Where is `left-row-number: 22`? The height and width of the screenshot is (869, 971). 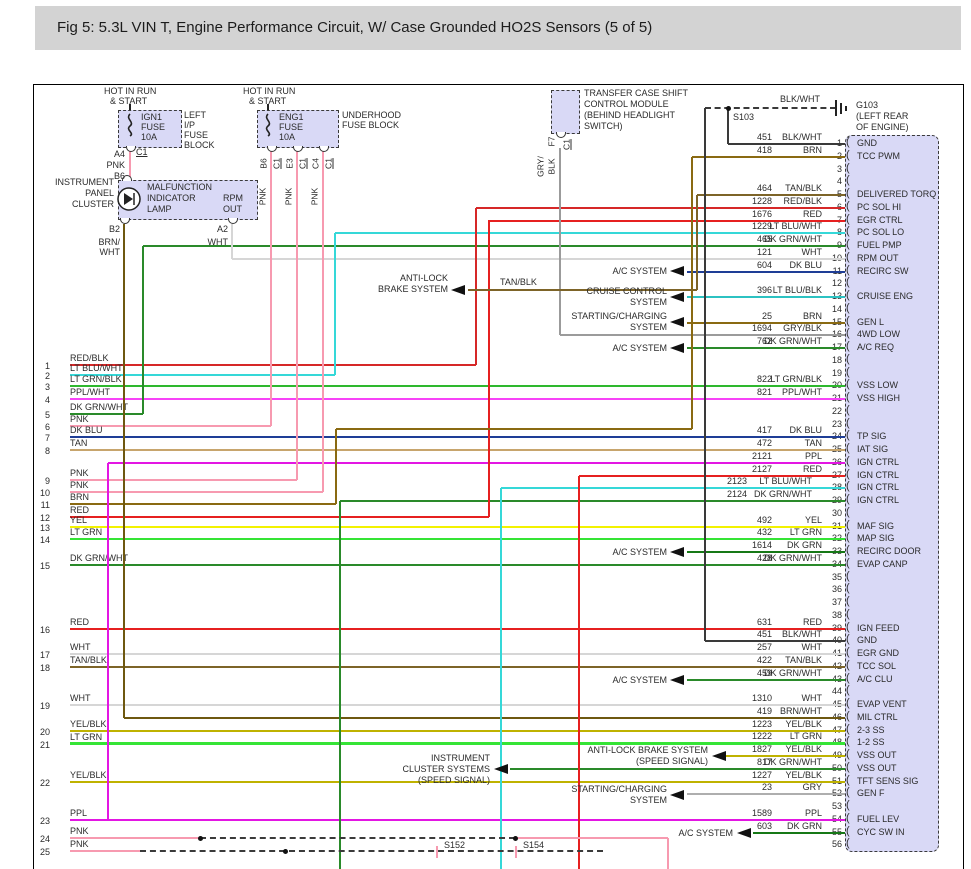
left-row-number: 22 is located at coordinates (44, 783).